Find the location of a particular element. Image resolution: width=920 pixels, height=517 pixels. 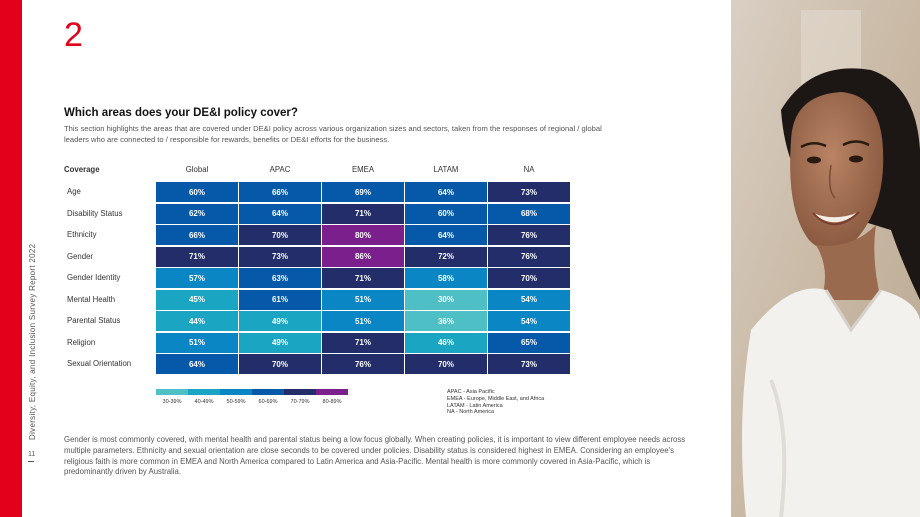

column-header-na: NA is located at coordinates (529, 169).